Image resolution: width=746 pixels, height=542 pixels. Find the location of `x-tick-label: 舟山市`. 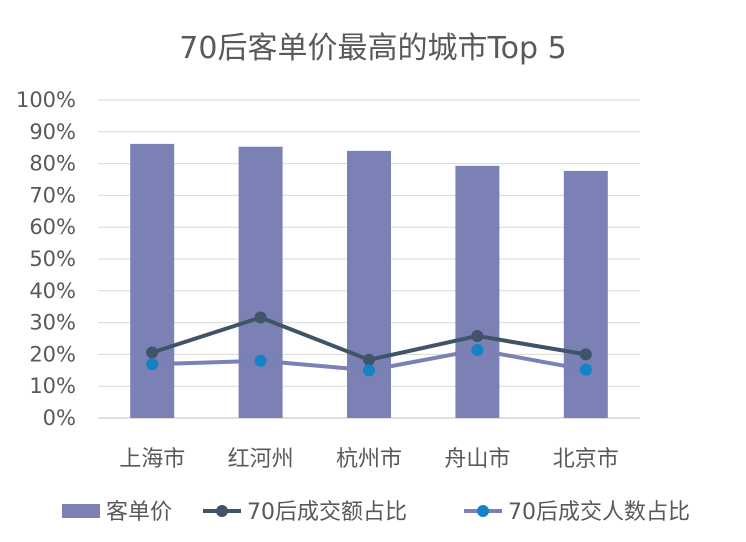

x-tick-label: 舟山市 is located at coordinates (477, 459).